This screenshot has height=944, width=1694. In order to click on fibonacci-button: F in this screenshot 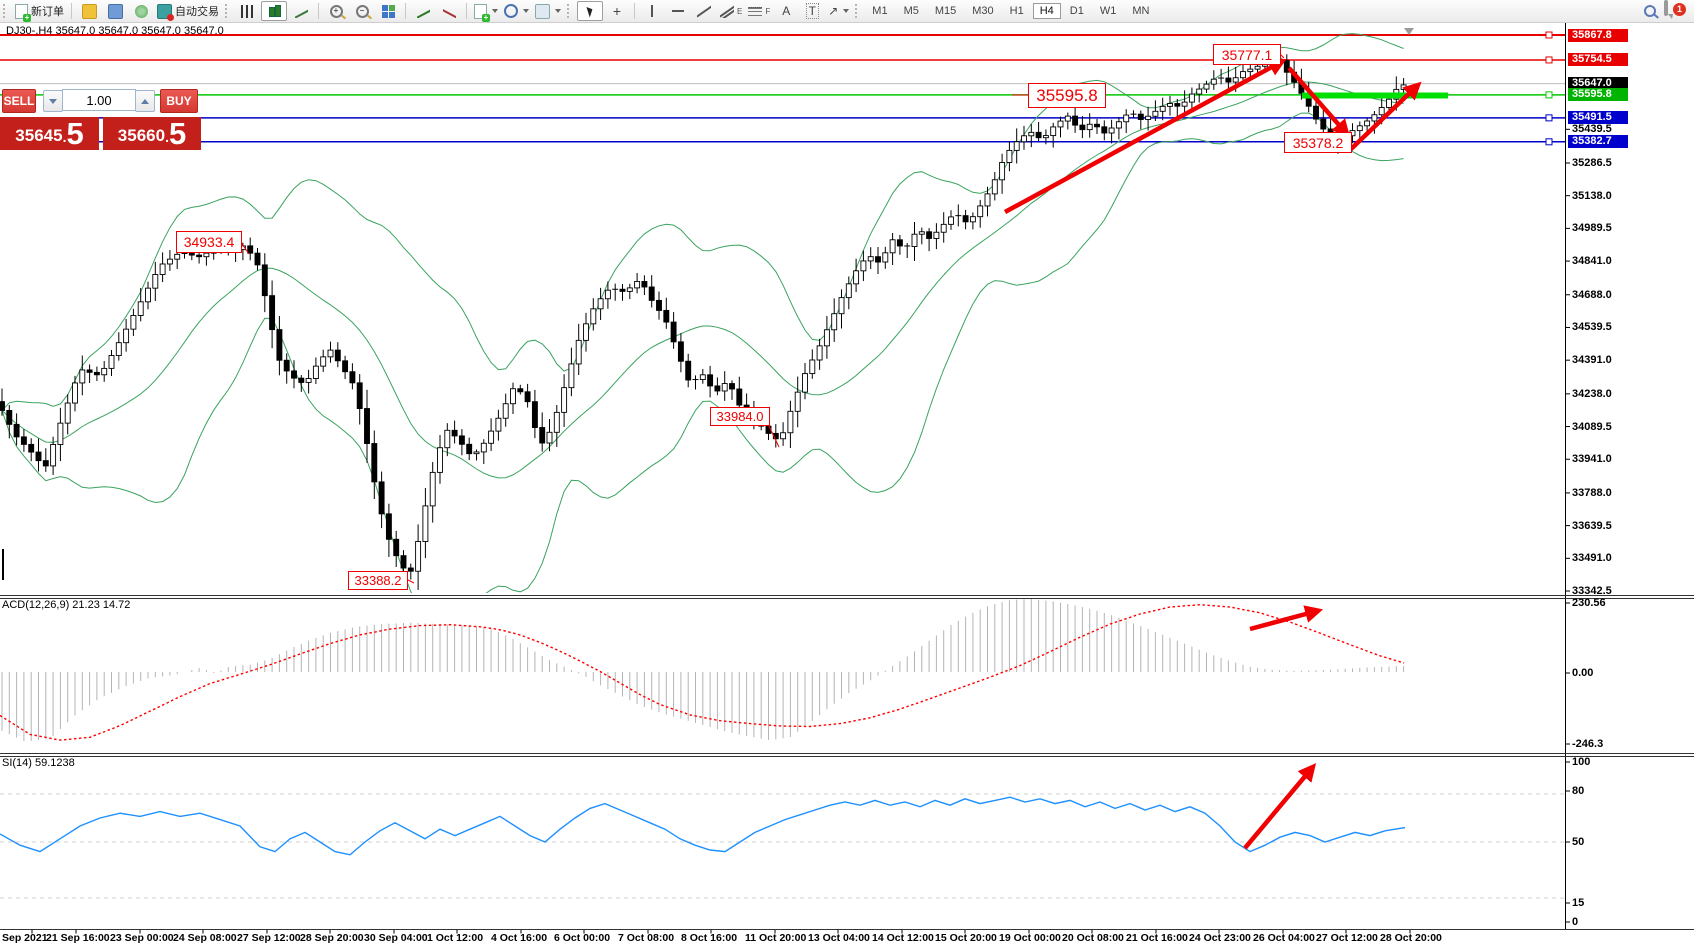, I will do `click(759, 11)`.